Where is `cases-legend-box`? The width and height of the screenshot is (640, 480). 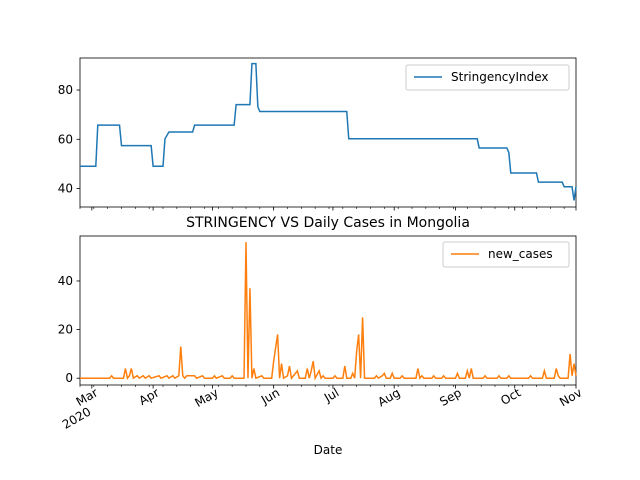
cases-legend-box is located at coordinates (506, 254).